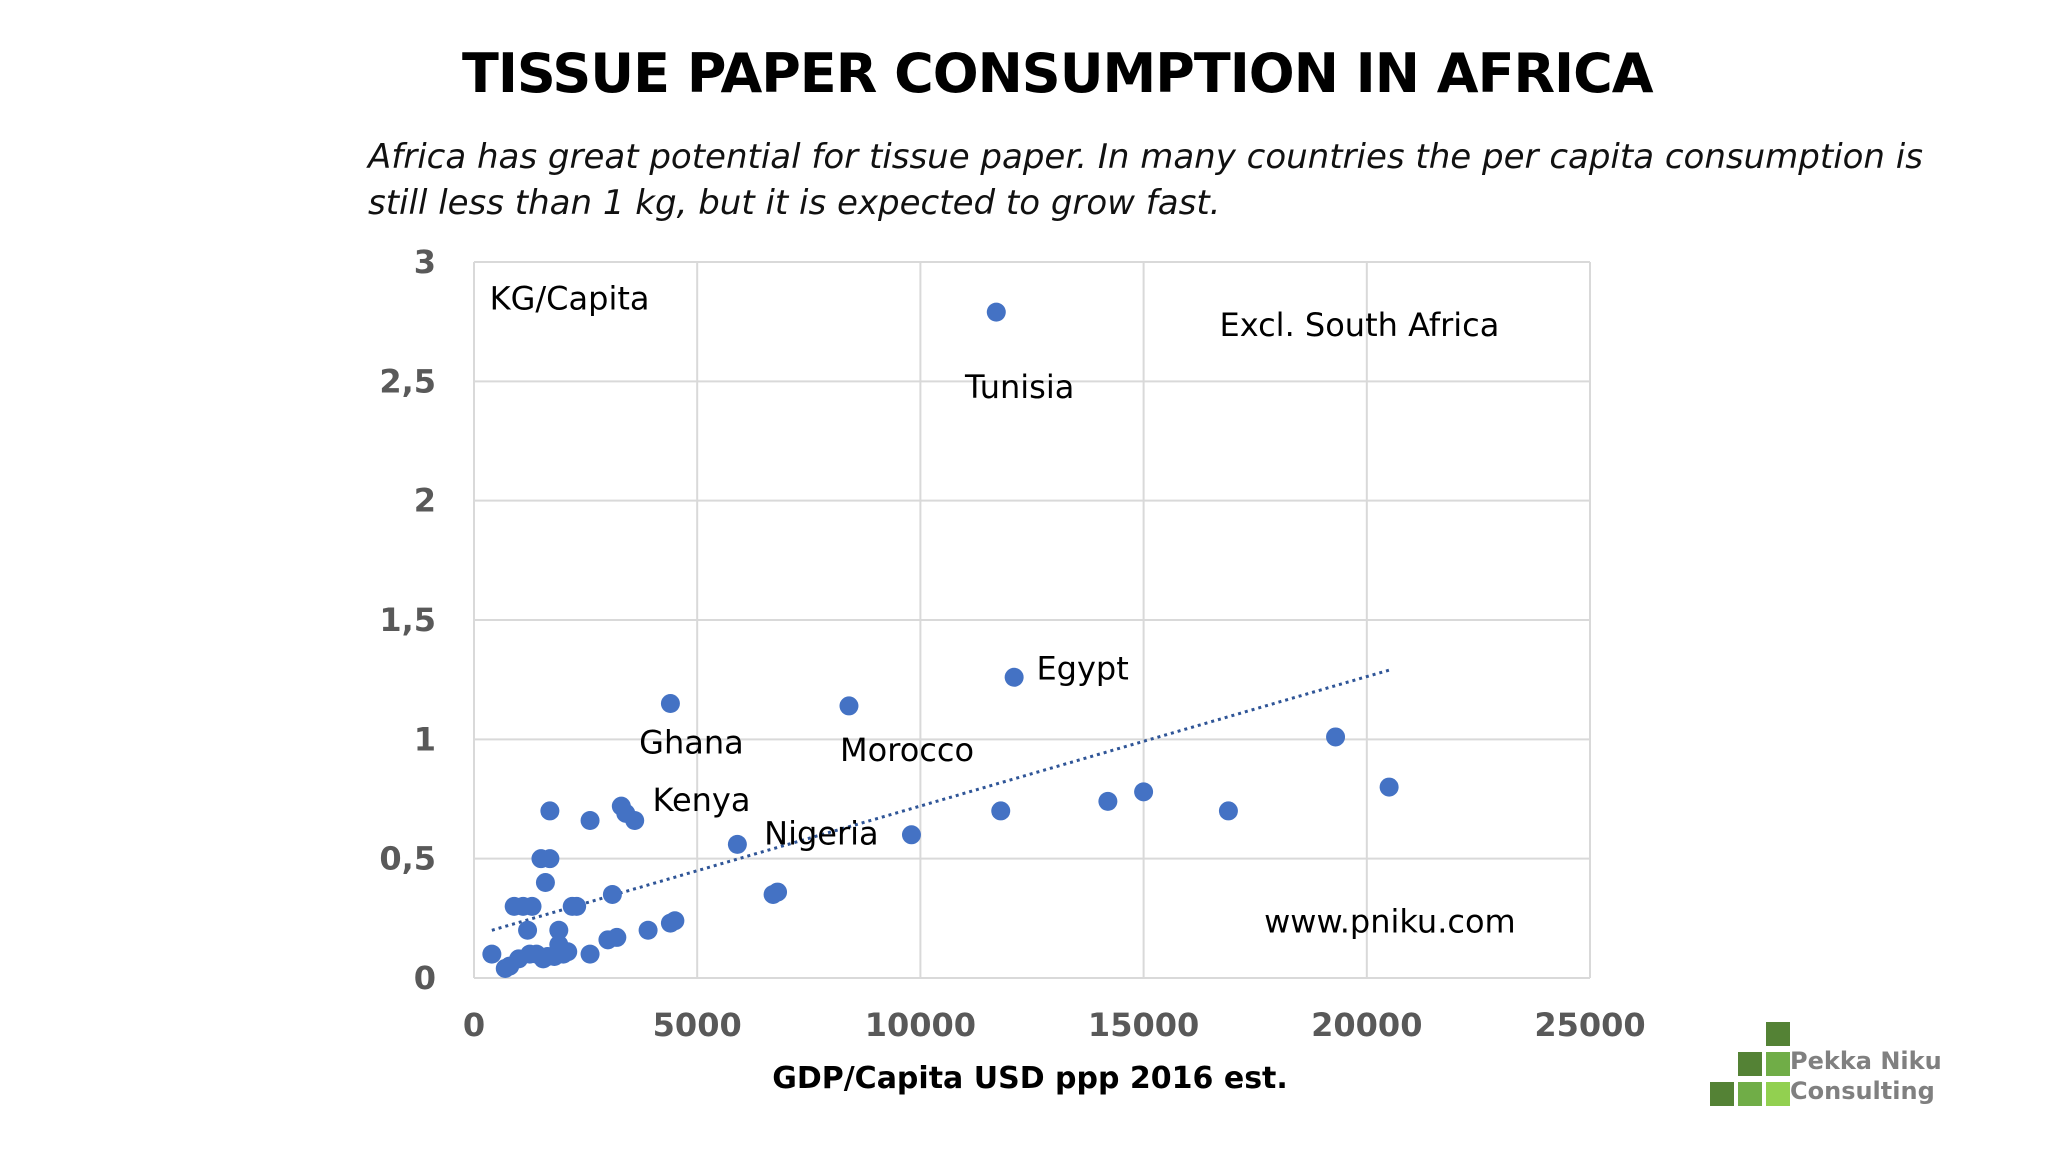 The height and width of the screenshot is (1152, 2048). What do you see at coordinates (1359, 325) in the screenshot?
I see `annotation-label: Excl. South Africa` at bounding box center [1359, 325].